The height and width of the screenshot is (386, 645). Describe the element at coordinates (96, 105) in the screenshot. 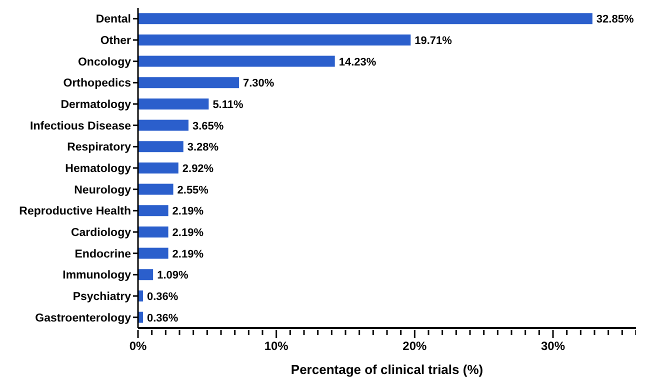

I see `y-tick-label: Dermatology` at that location.